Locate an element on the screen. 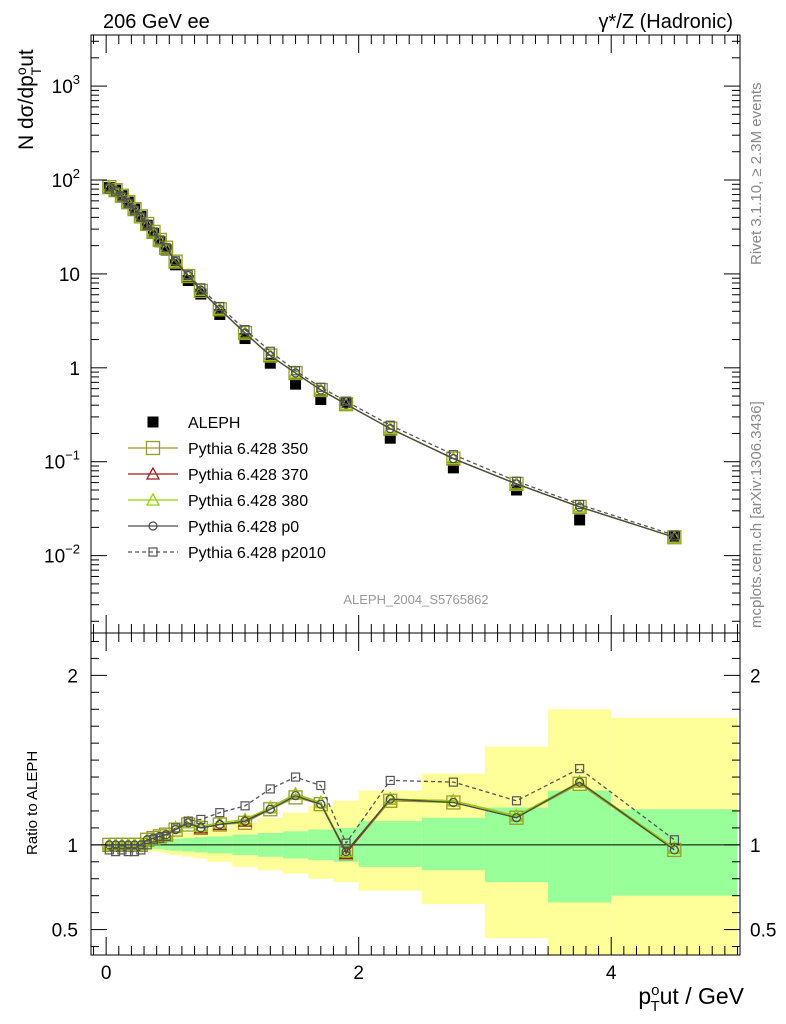  legend-label: Pythia 6.428 350 is located at coordinates (248, 449).